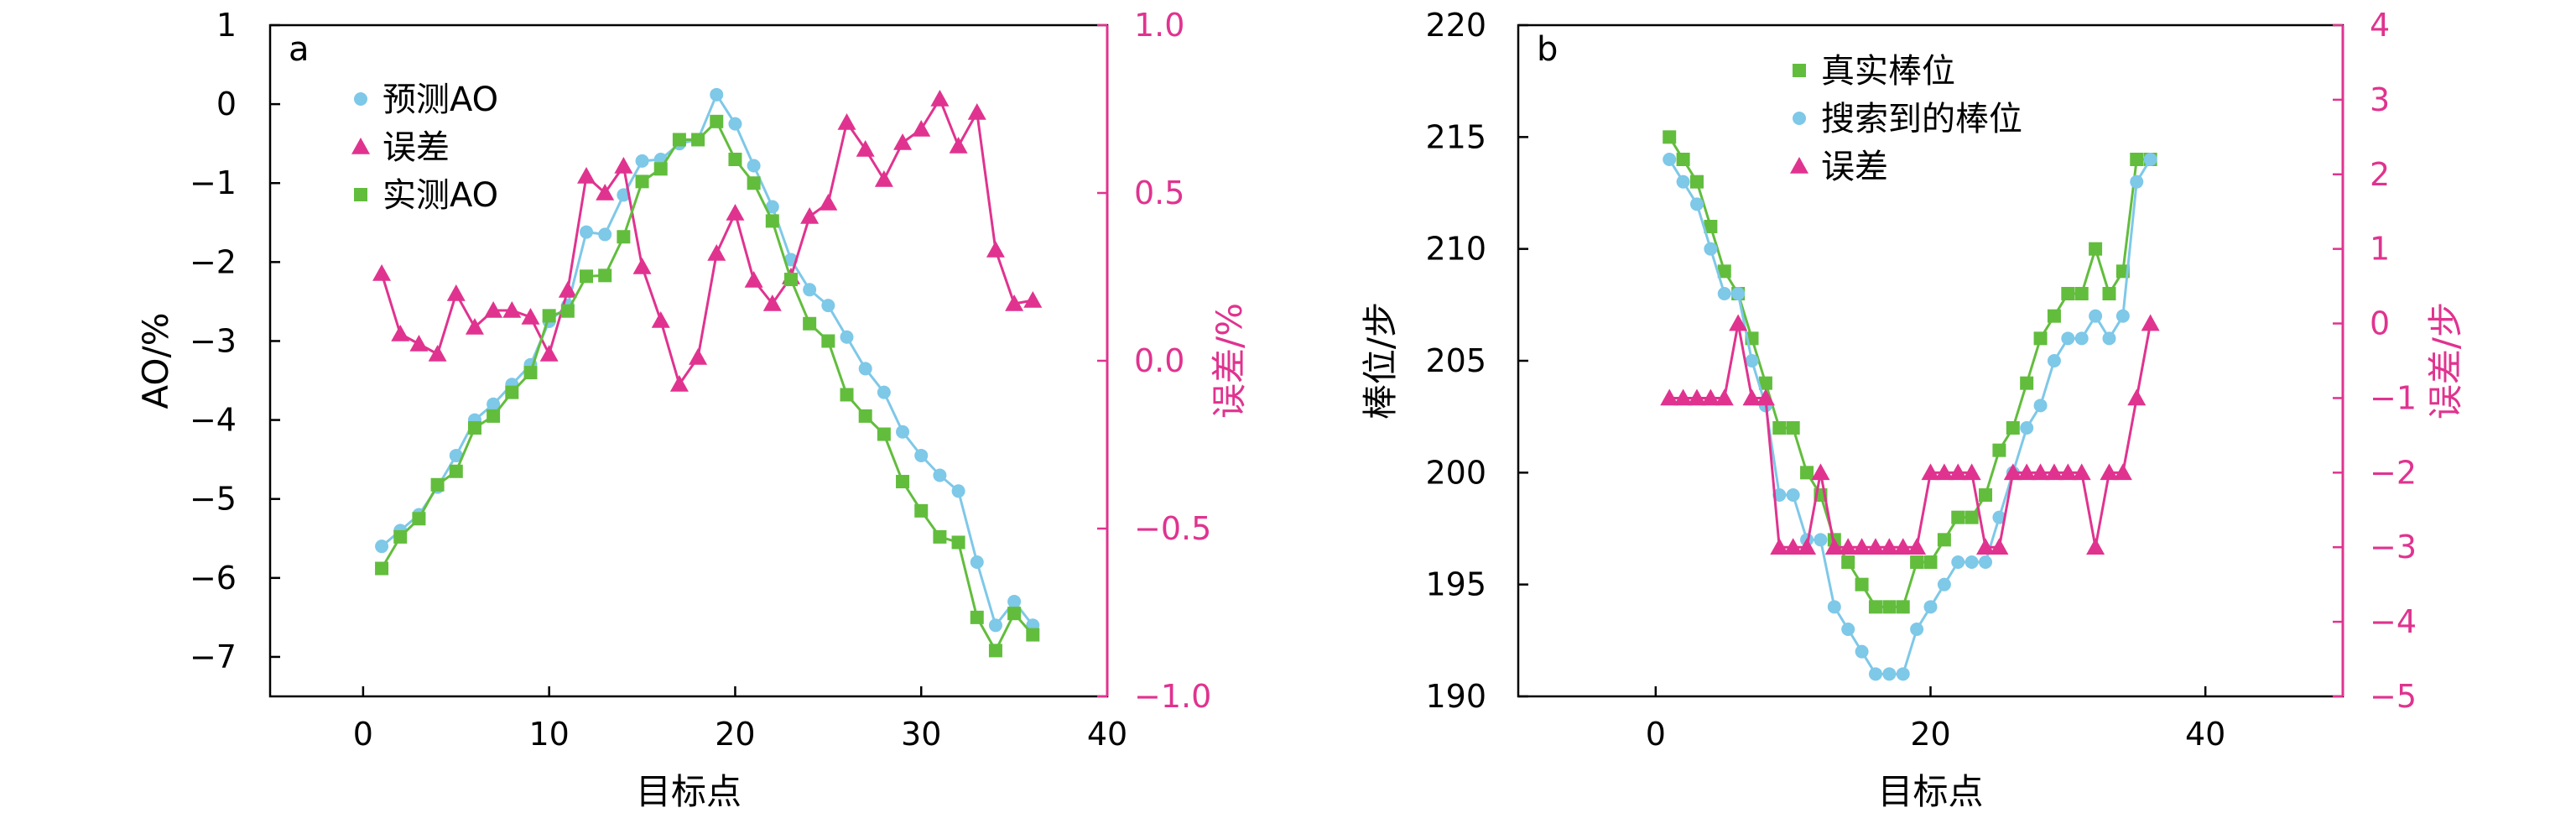 Image resolution: width=2576 pixels, height=813 pixels. I want to click on y-tick-label: −2, so click(213, 262).